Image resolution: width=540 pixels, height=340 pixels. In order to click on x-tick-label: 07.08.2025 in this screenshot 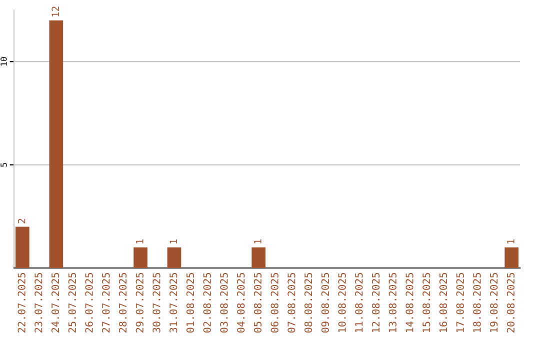, I will do `click(292, 302)`.